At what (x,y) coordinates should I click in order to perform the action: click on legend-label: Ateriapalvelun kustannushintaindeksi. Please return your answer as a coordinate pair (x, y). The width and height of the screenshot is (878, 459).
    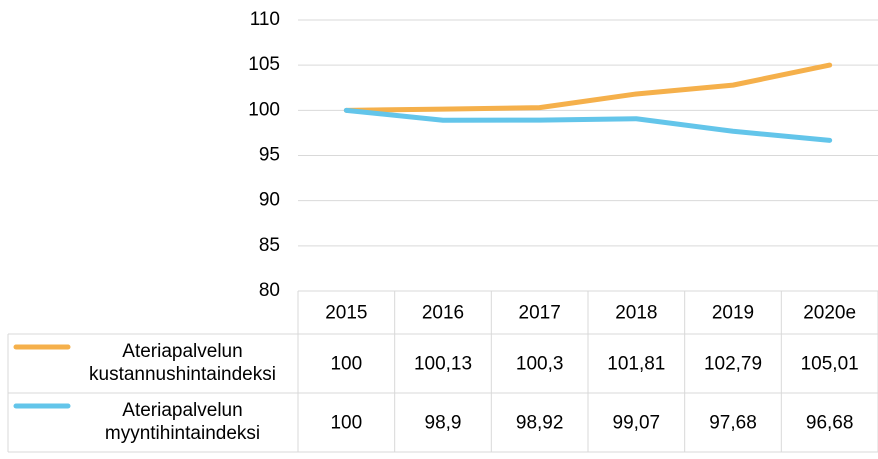
    Looking at the image, I should click on (182, 363).